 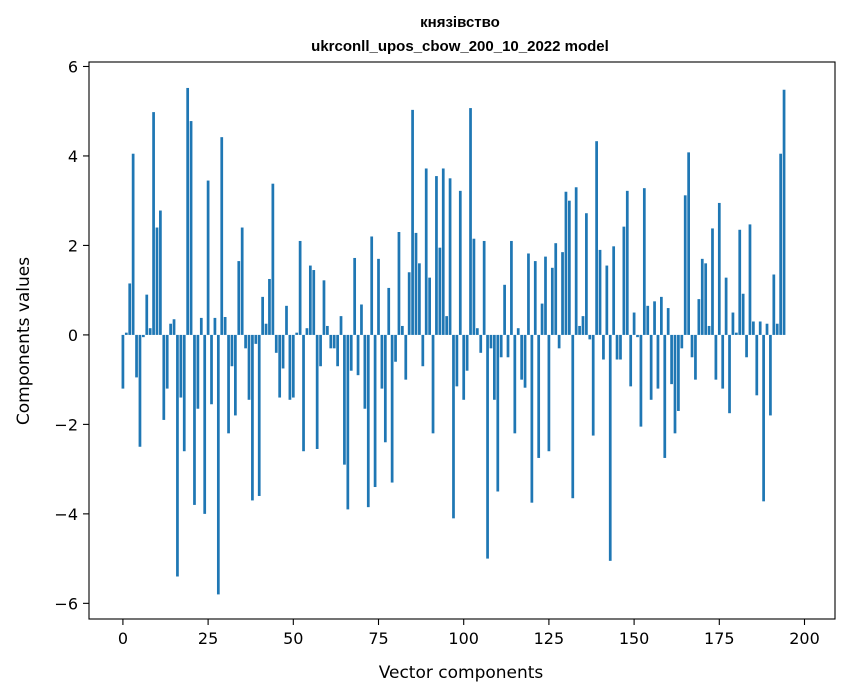 What do you see at coordinates (469, 633) in the screenshot?
I see `x-axis: 0 25 50 75 100 125 150 175 200` at bounding box center [469, 633].